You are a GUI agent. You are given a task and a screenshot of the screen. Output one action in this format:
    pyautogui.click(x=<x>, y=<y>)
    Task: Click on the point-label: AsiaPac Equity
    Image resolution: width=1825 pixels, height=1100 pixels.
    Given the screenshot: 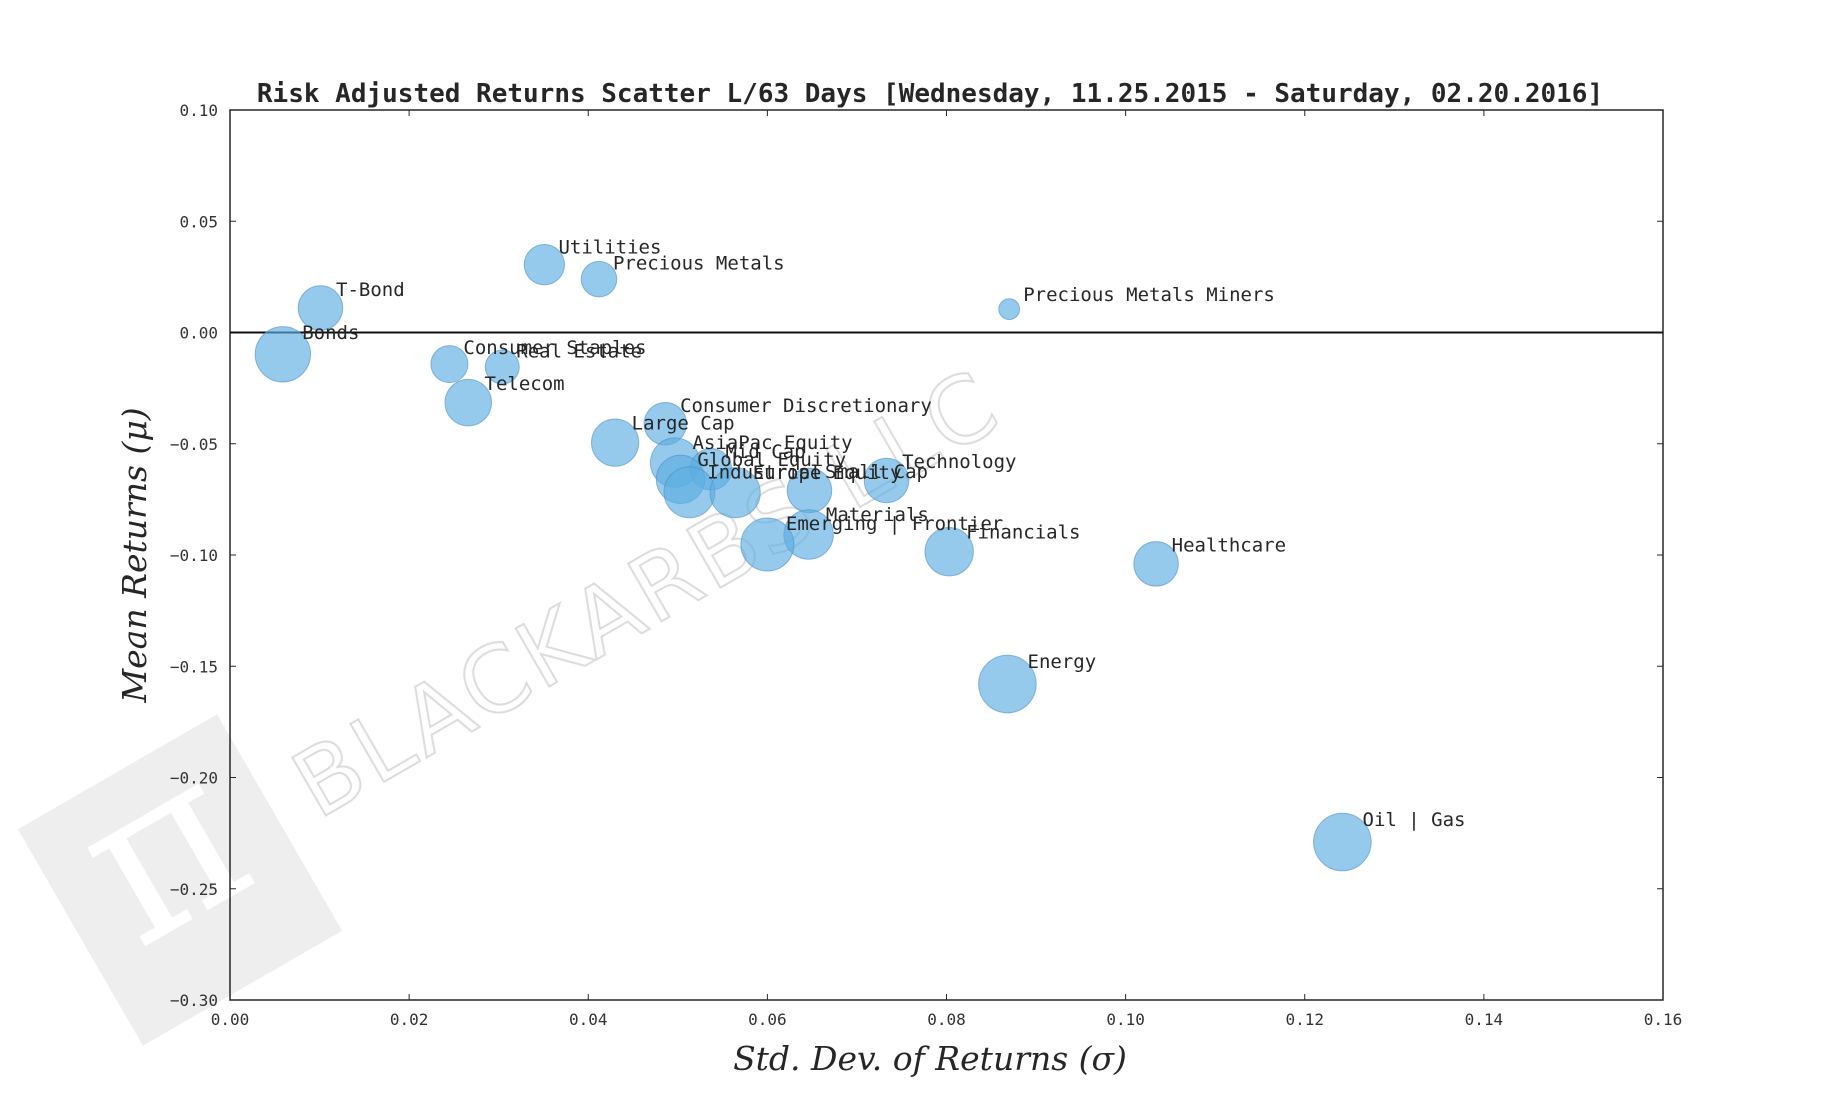 What is the action you would take?
    pyautogui.click(x=772, y=443)
    